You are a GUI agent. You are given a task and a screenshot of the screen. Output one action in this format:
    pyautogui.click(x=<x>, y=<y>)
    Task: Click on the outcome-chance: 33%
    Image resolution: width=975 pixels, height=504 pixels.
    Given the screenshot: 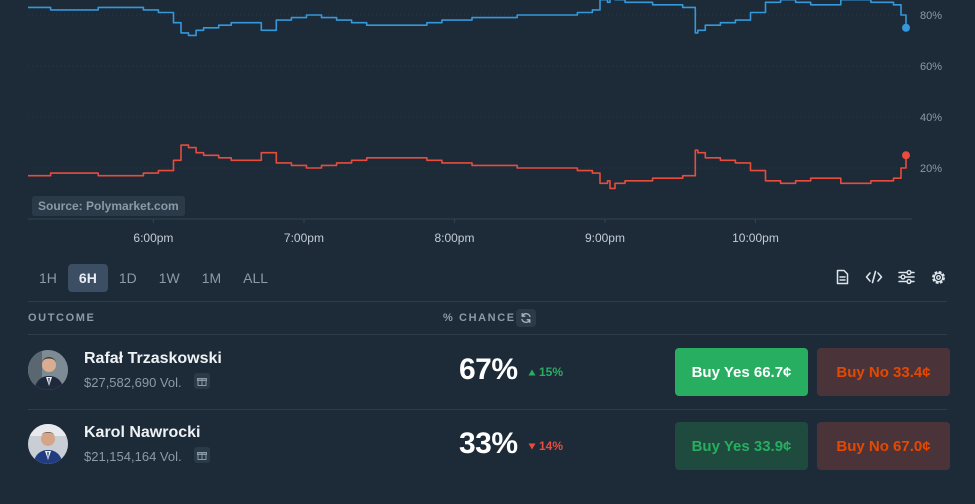 What is the action you would take?
    pyautogui.click(x=488, y=443)
    